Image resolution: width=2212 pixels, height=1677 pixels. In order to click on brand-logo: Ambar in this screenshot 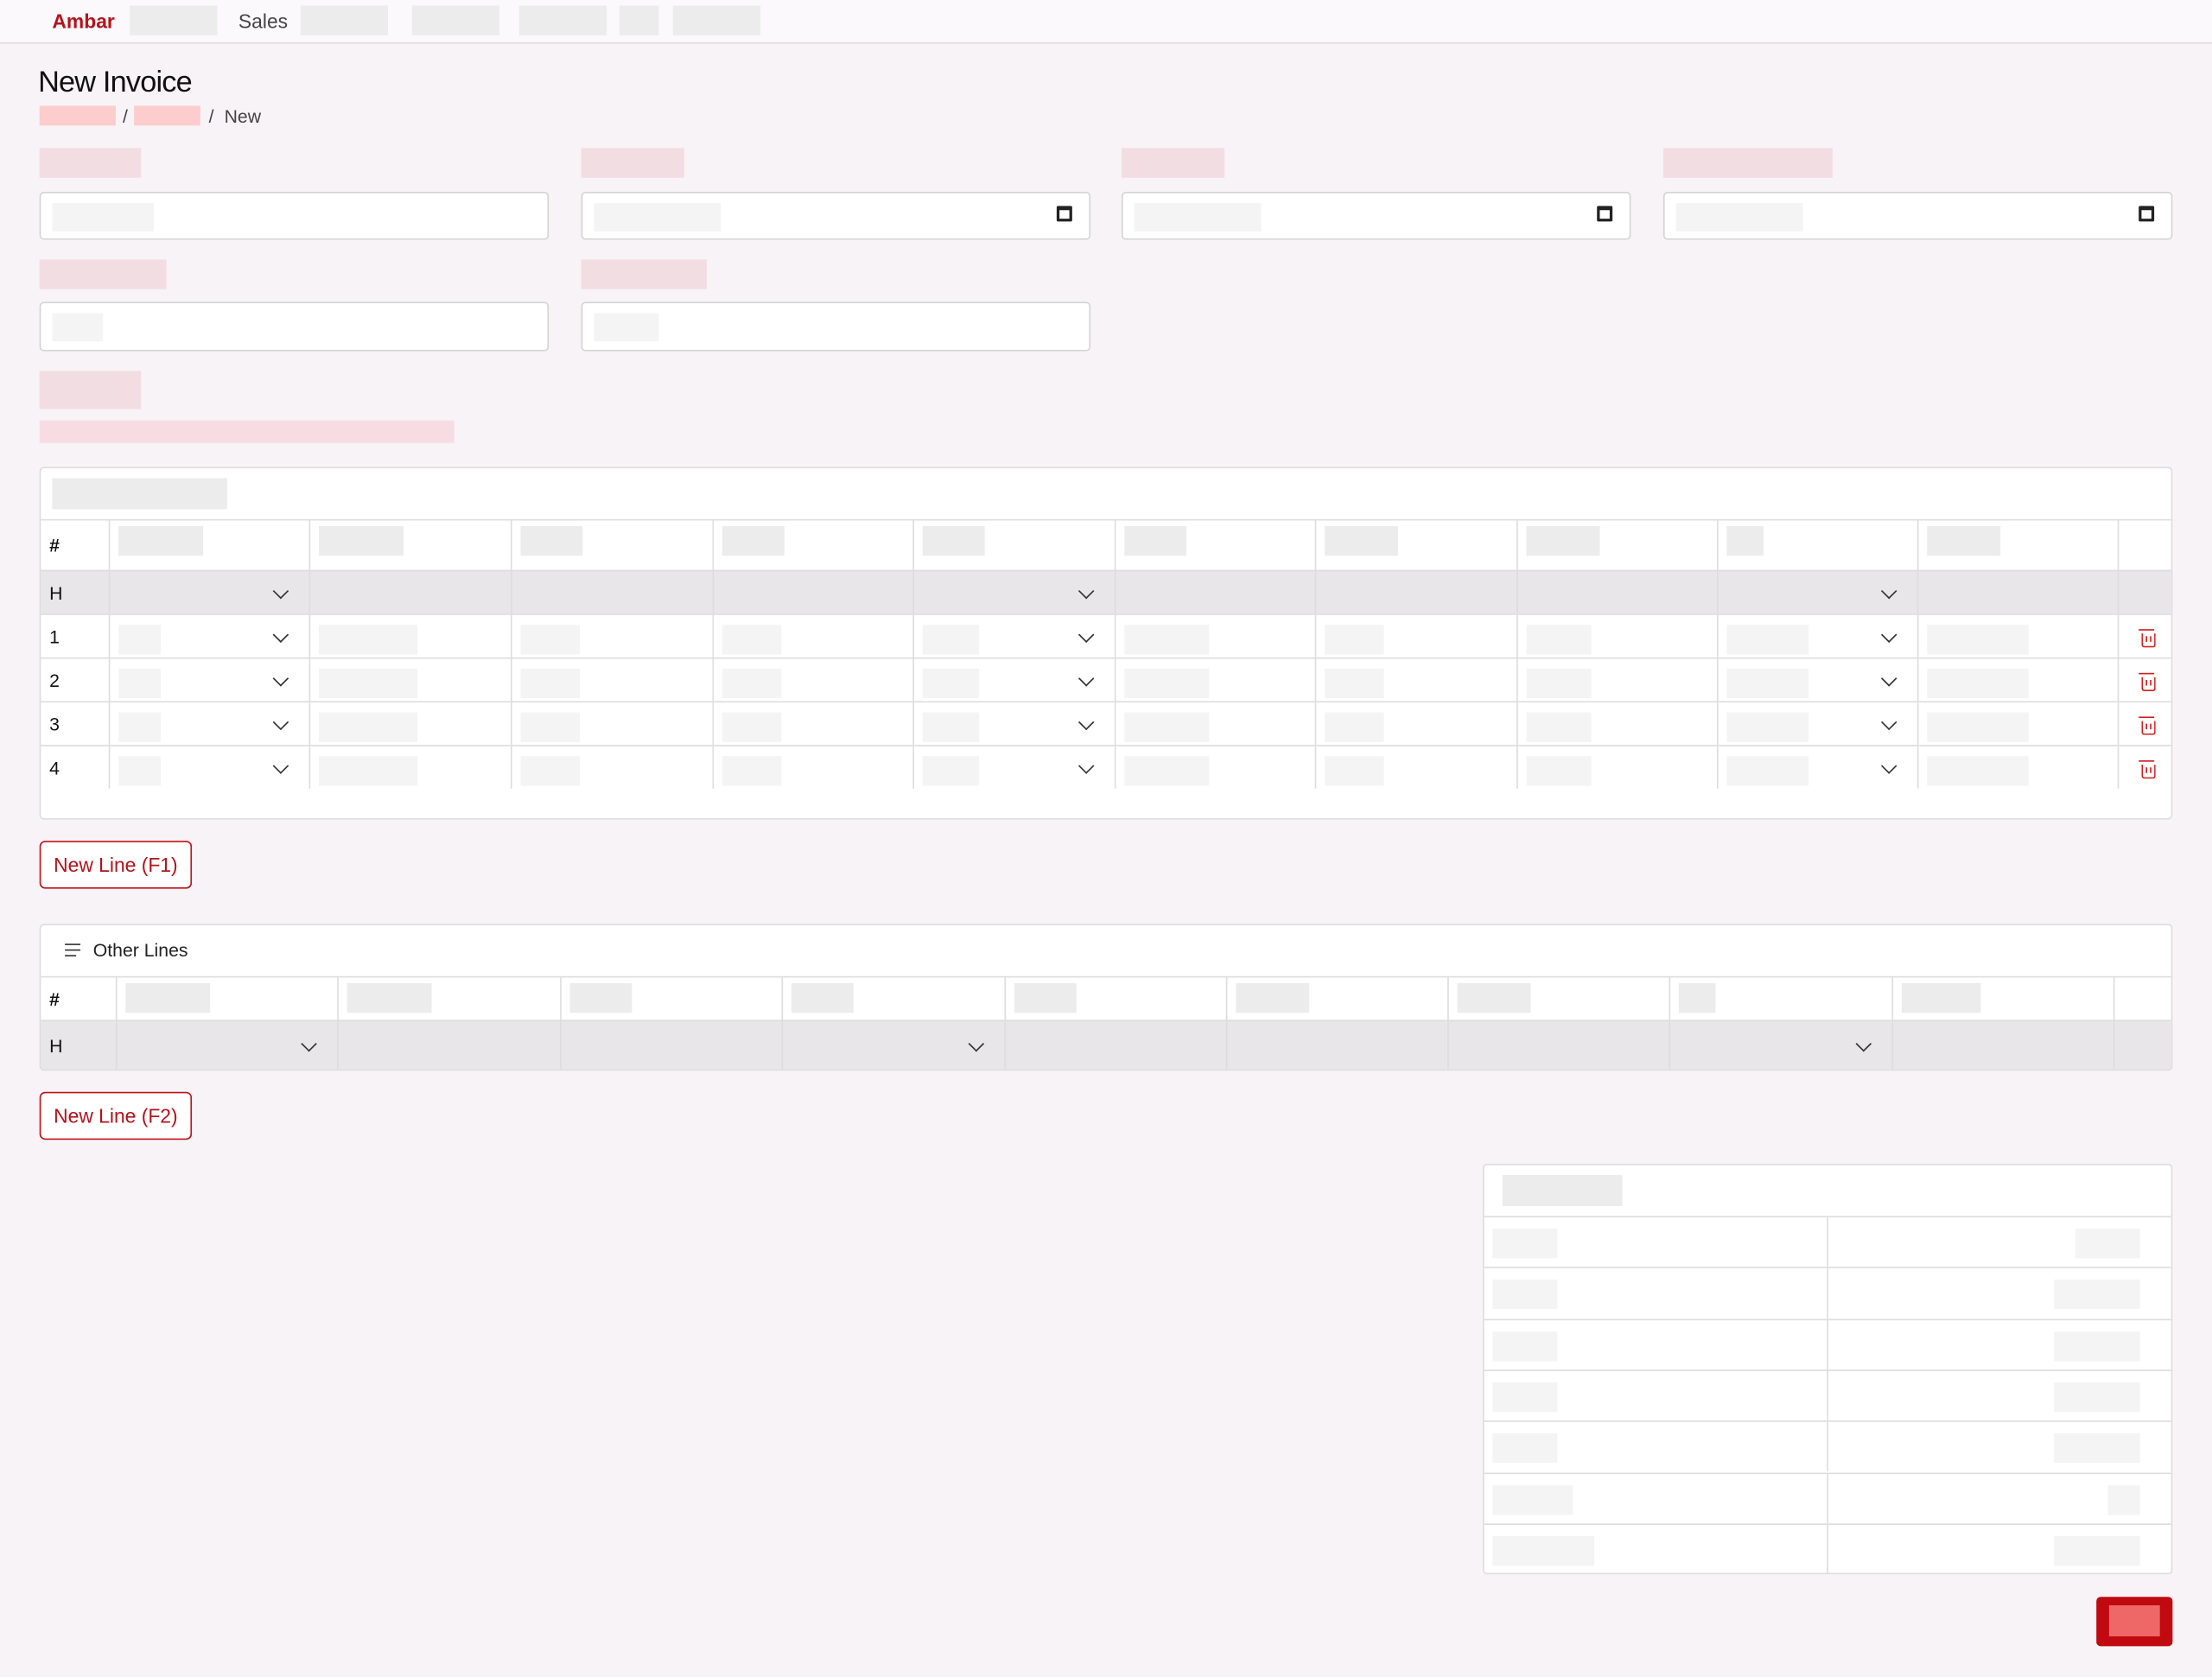, I will do `click(83, 21)`.